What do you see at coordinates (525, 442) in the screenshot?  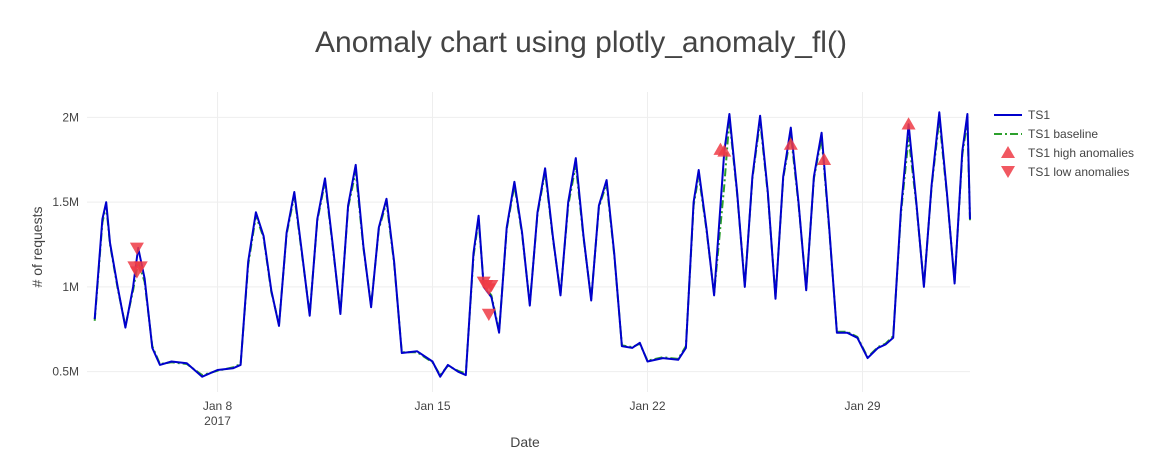 I see `x-axis-title: Date` at bounding box center [525, 442].